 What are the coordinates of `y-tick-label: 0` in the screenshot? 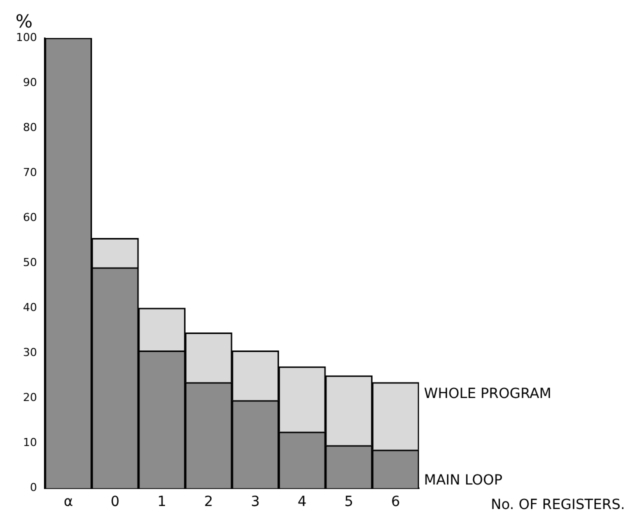 It's located at (33, 487).